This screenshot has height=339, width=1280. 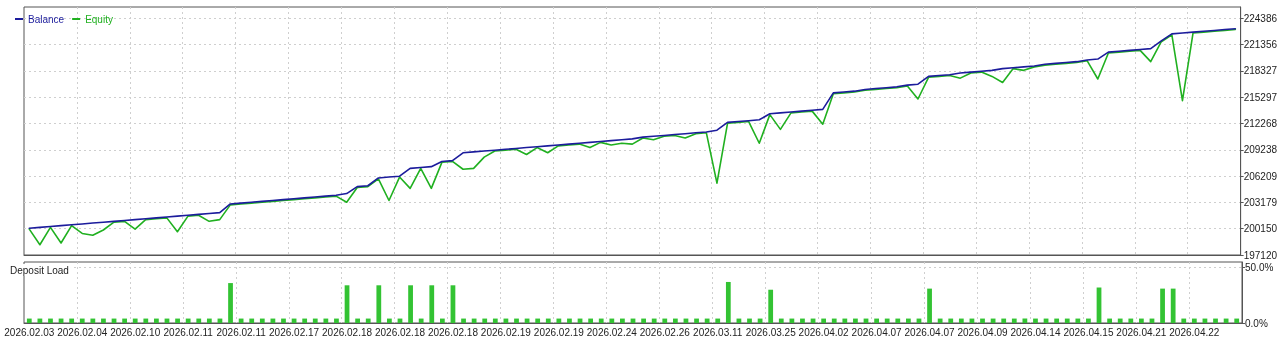 What do you see at coordinates (39, 270) in the screenshot?
I see `chart-title: Deposit Load` at bounding box center [39, 270].